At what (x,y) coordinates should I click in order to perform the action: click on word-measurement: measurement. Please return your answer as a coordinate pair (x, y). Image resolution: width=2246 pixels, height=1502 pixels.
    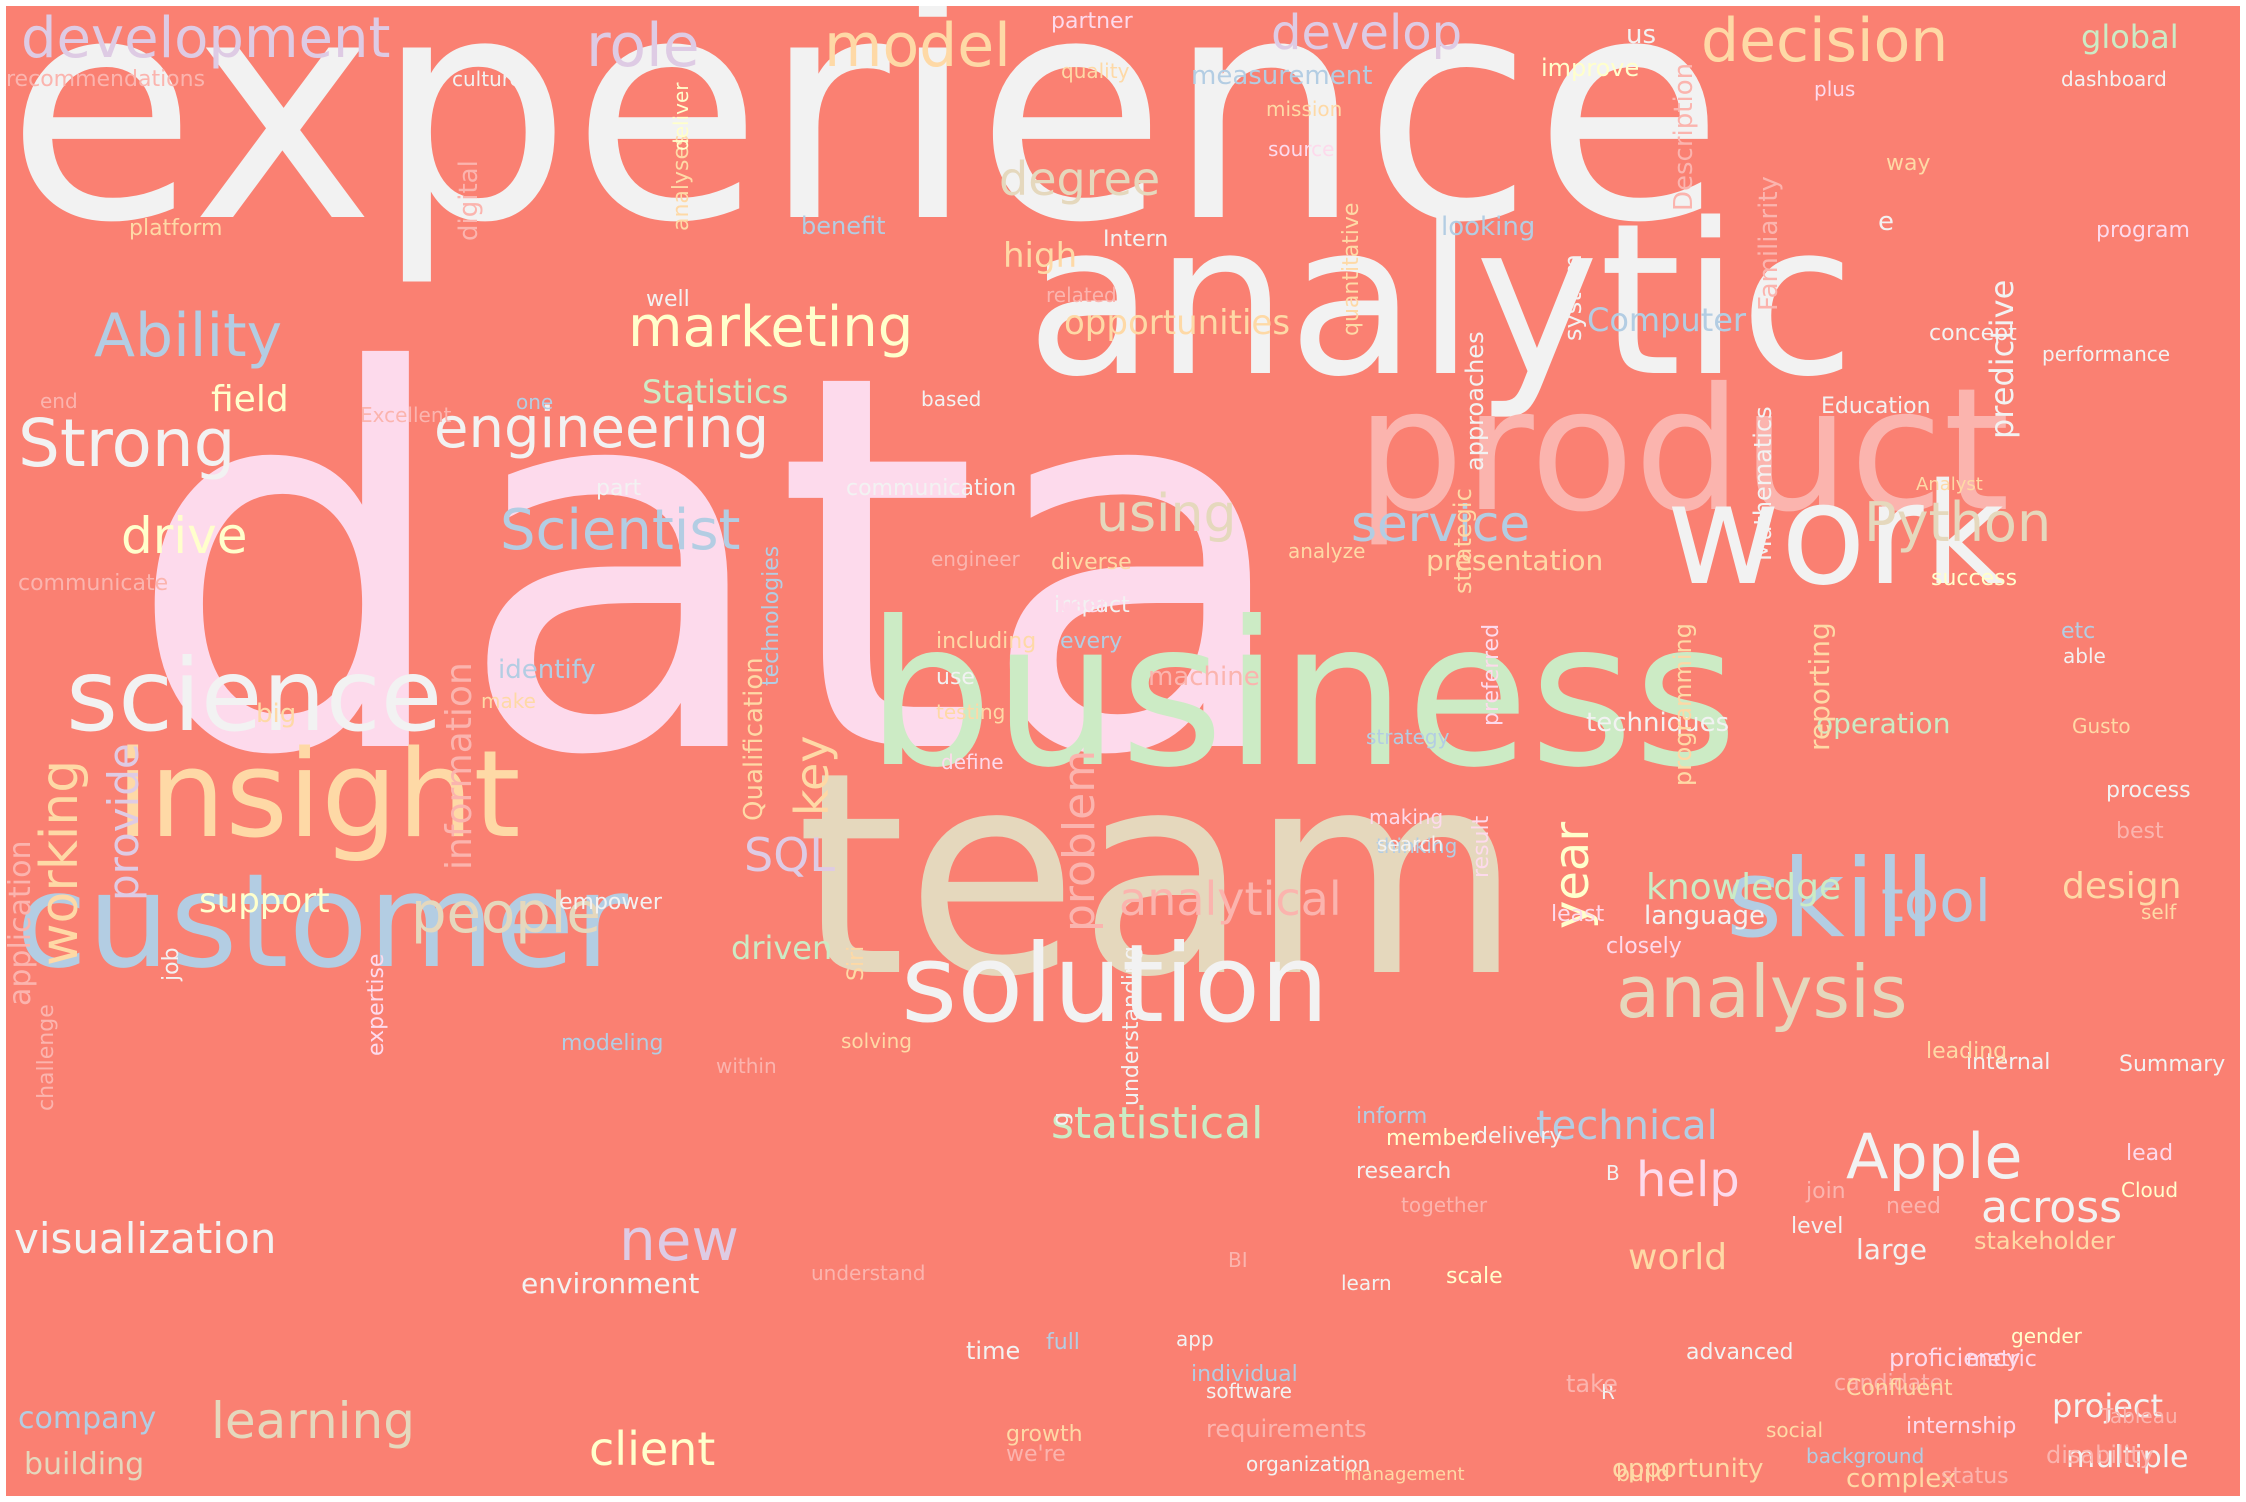
    Looking at the image, I should click on (1282, 76).